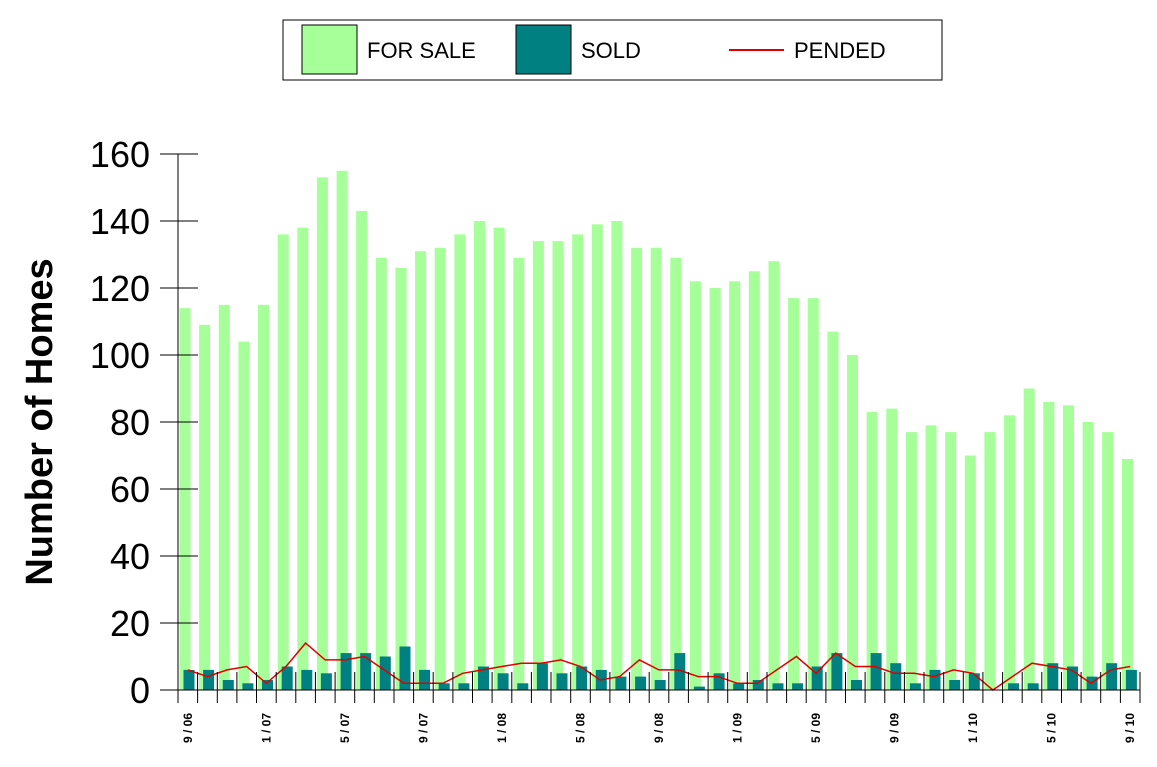 This screenshot has width=1157, height=767. I want to click on y-tick-label: 40, so click(130, 556).